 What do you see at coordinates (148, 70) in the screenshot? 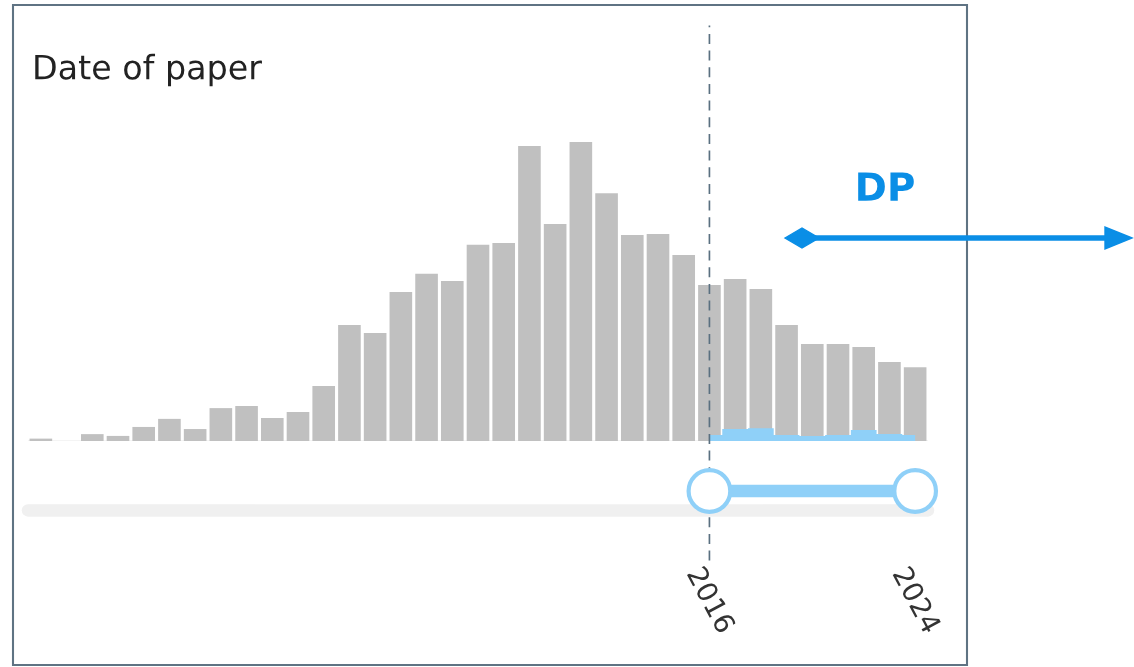
I see `chart-title: Date of paper` at bounding box center [148, 70].